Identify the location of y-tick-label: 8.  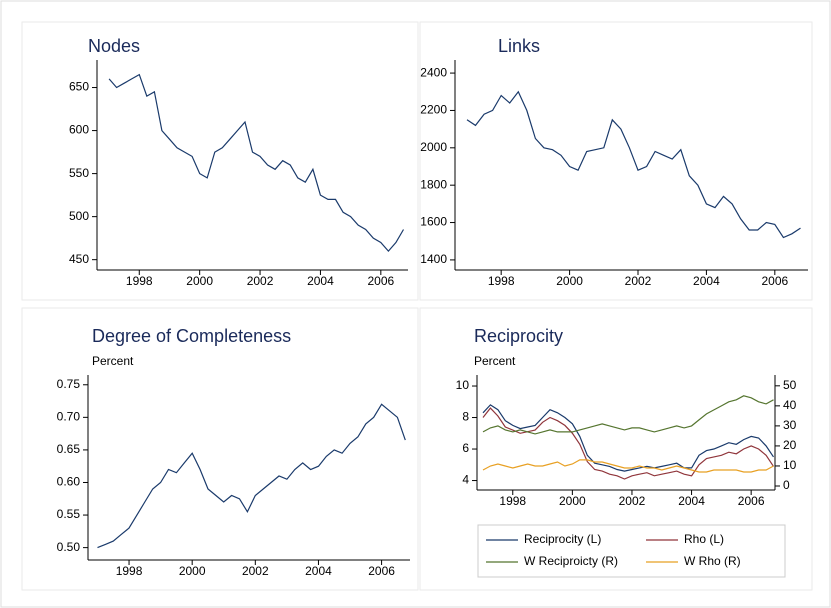
(465, 417).